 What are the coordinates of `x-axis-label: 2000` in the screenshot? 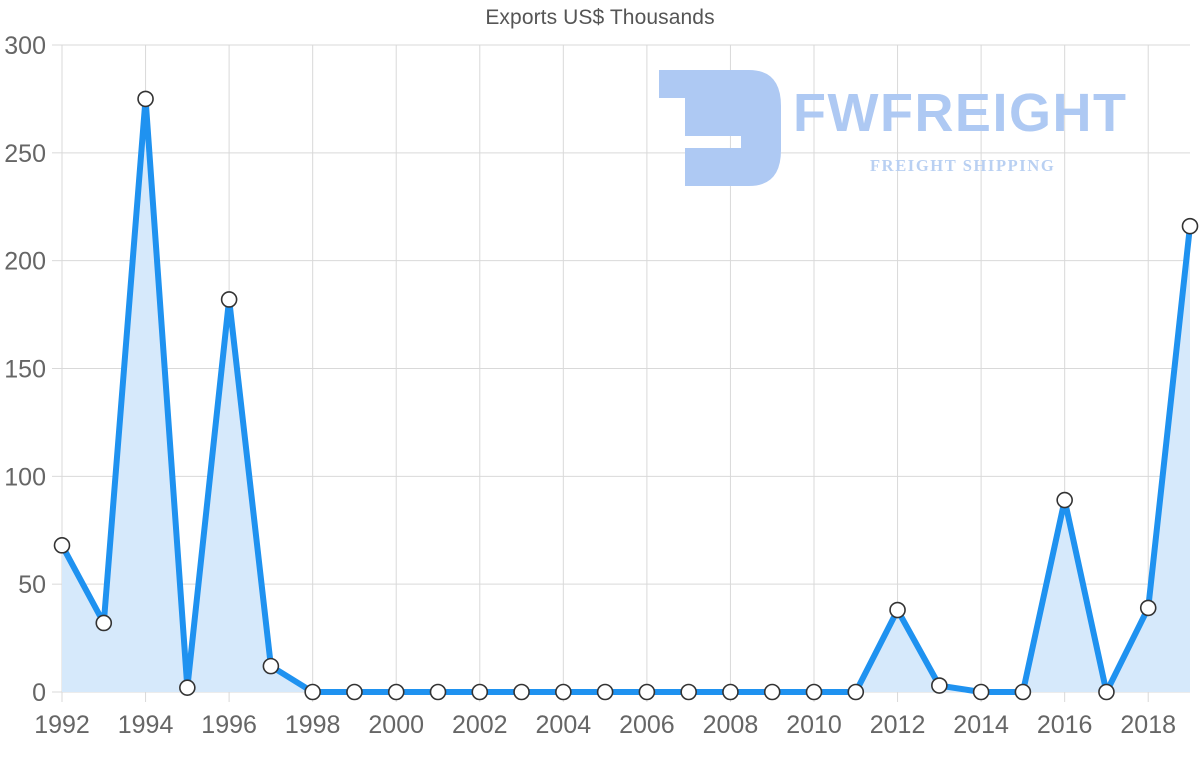 It's located at (396, 725).